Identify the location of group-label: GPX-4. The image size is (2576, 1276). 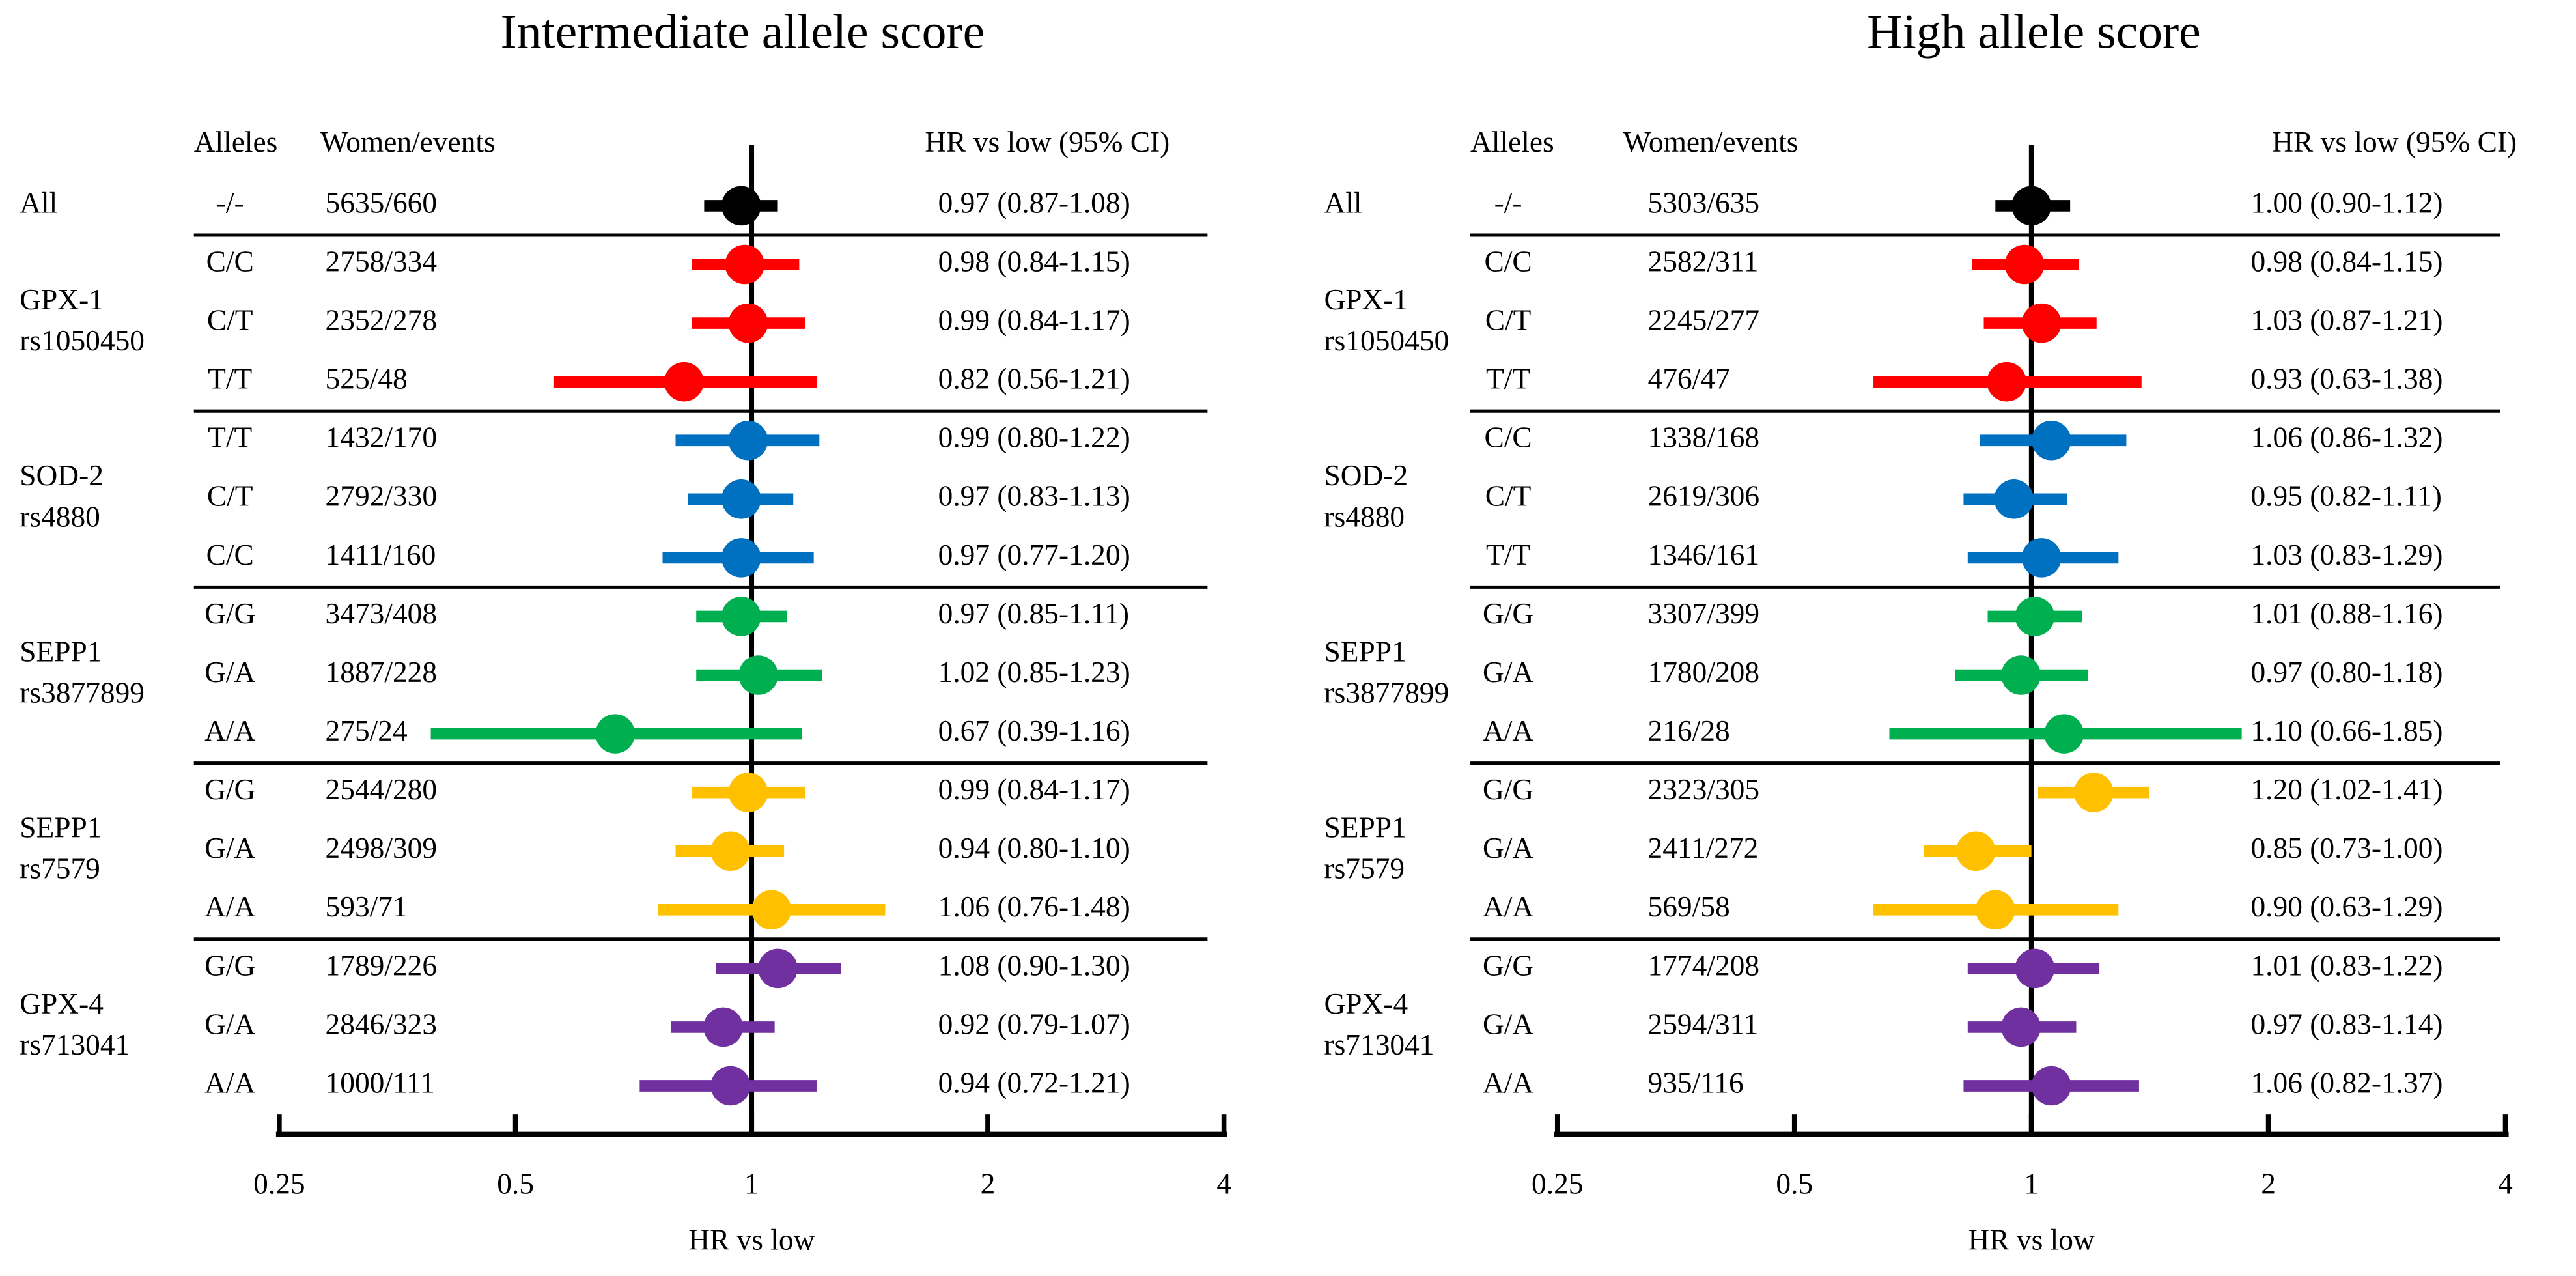
(1366, 1004).